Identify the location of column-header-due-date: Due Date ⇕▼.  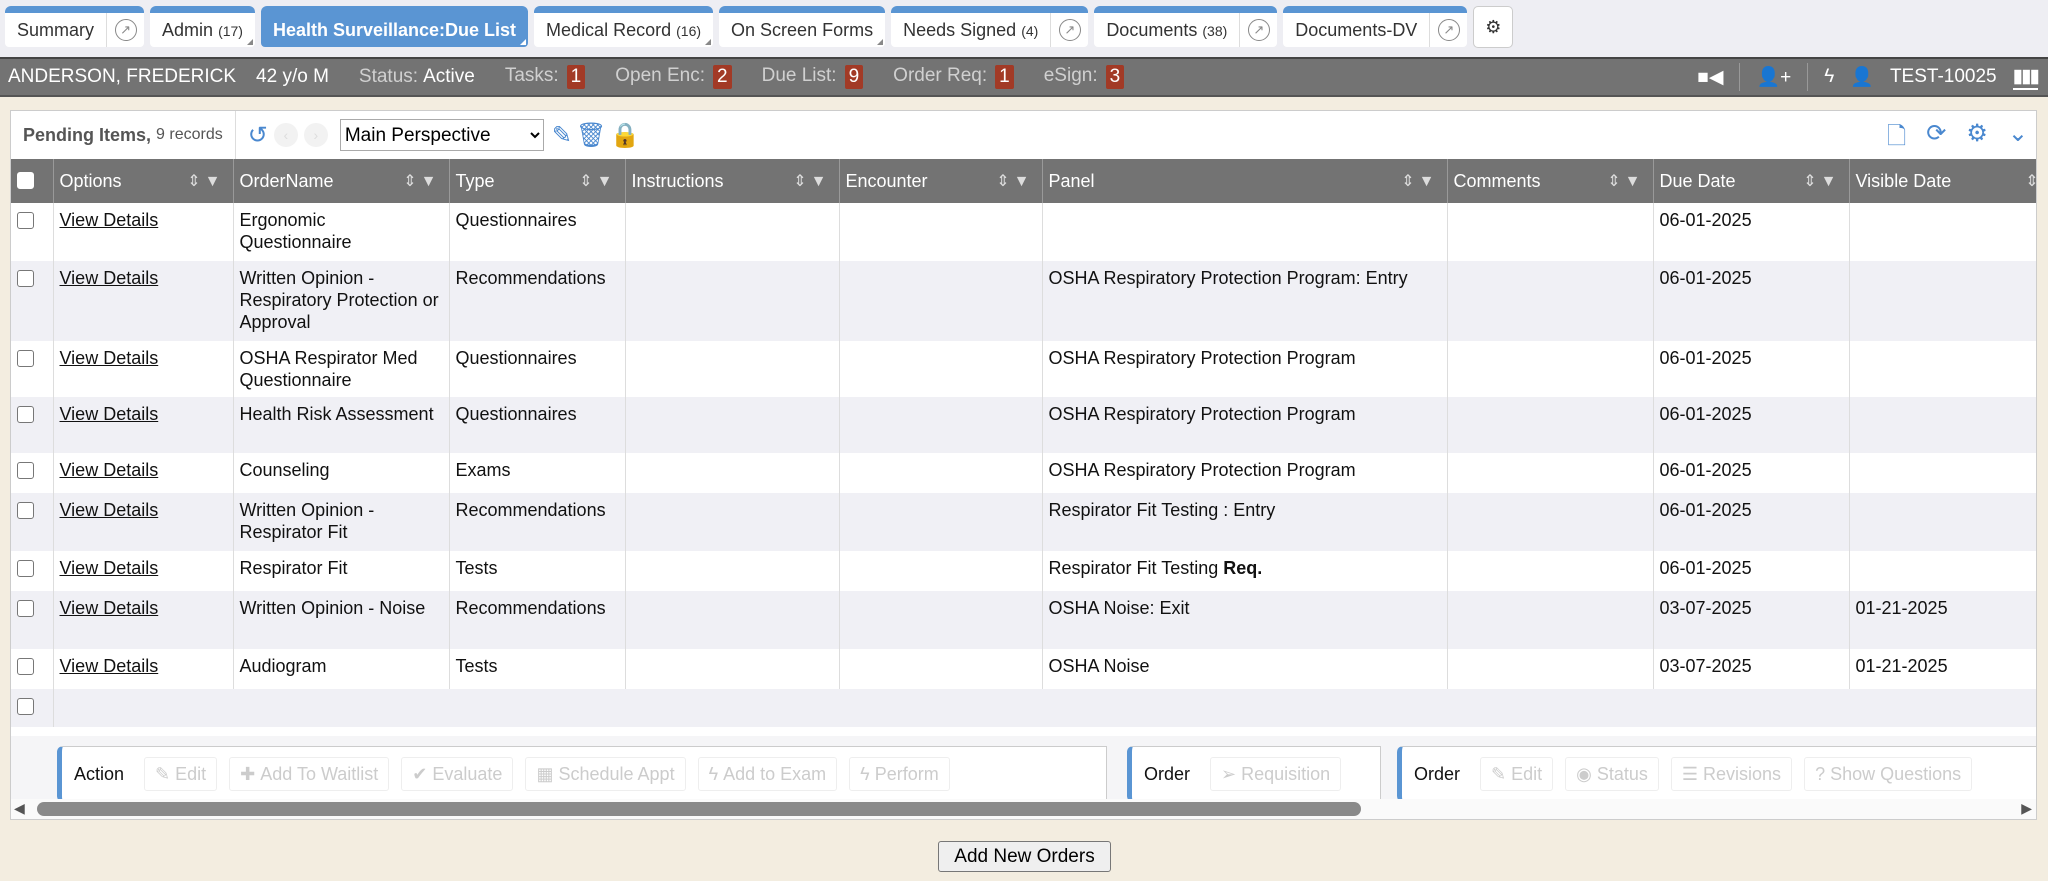
(1751, 181).